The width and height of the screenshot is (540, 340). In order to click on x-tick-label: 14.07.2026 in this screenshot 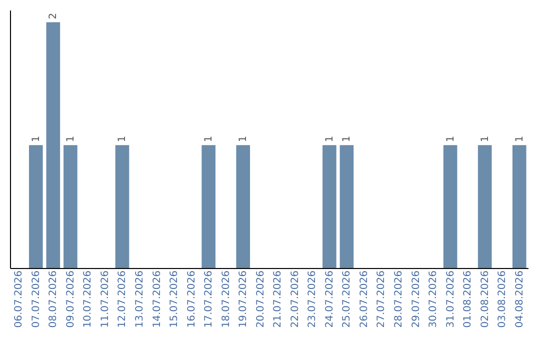, I will do `click(157, 299)`.